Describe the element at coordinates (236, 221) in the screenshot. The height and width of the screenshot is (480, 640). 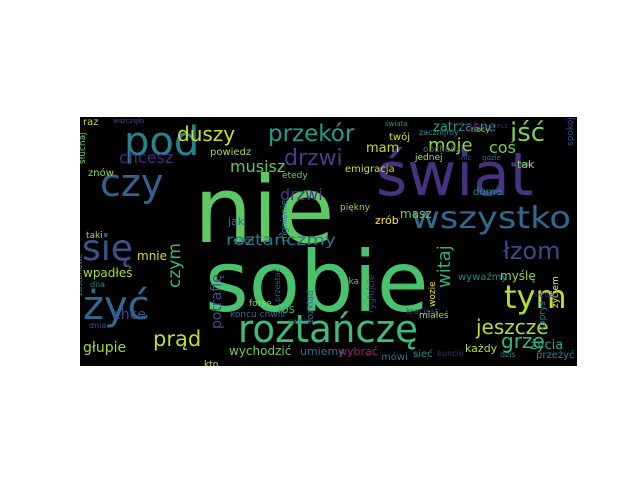
I see `word-cloud-word: jak` at that location.